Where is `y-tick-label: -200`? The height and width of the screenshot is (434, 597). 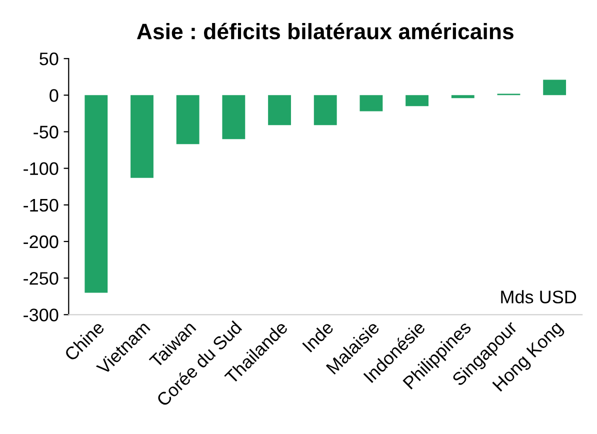 y-tick-label: -200 is located at coordinates (41, 241).